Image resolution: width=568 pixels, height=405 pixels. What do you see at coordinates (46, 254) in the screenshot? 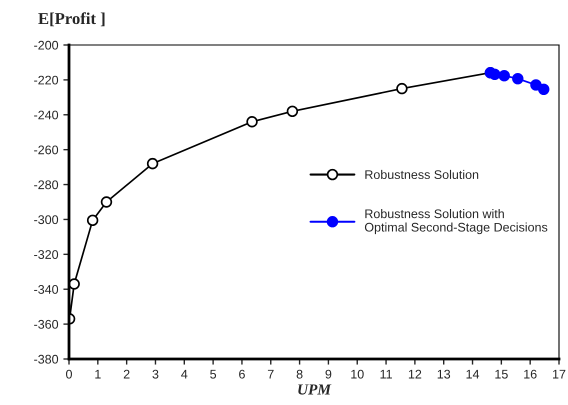
I see `y-tick-label: -320` at bounding box center [46, 254].